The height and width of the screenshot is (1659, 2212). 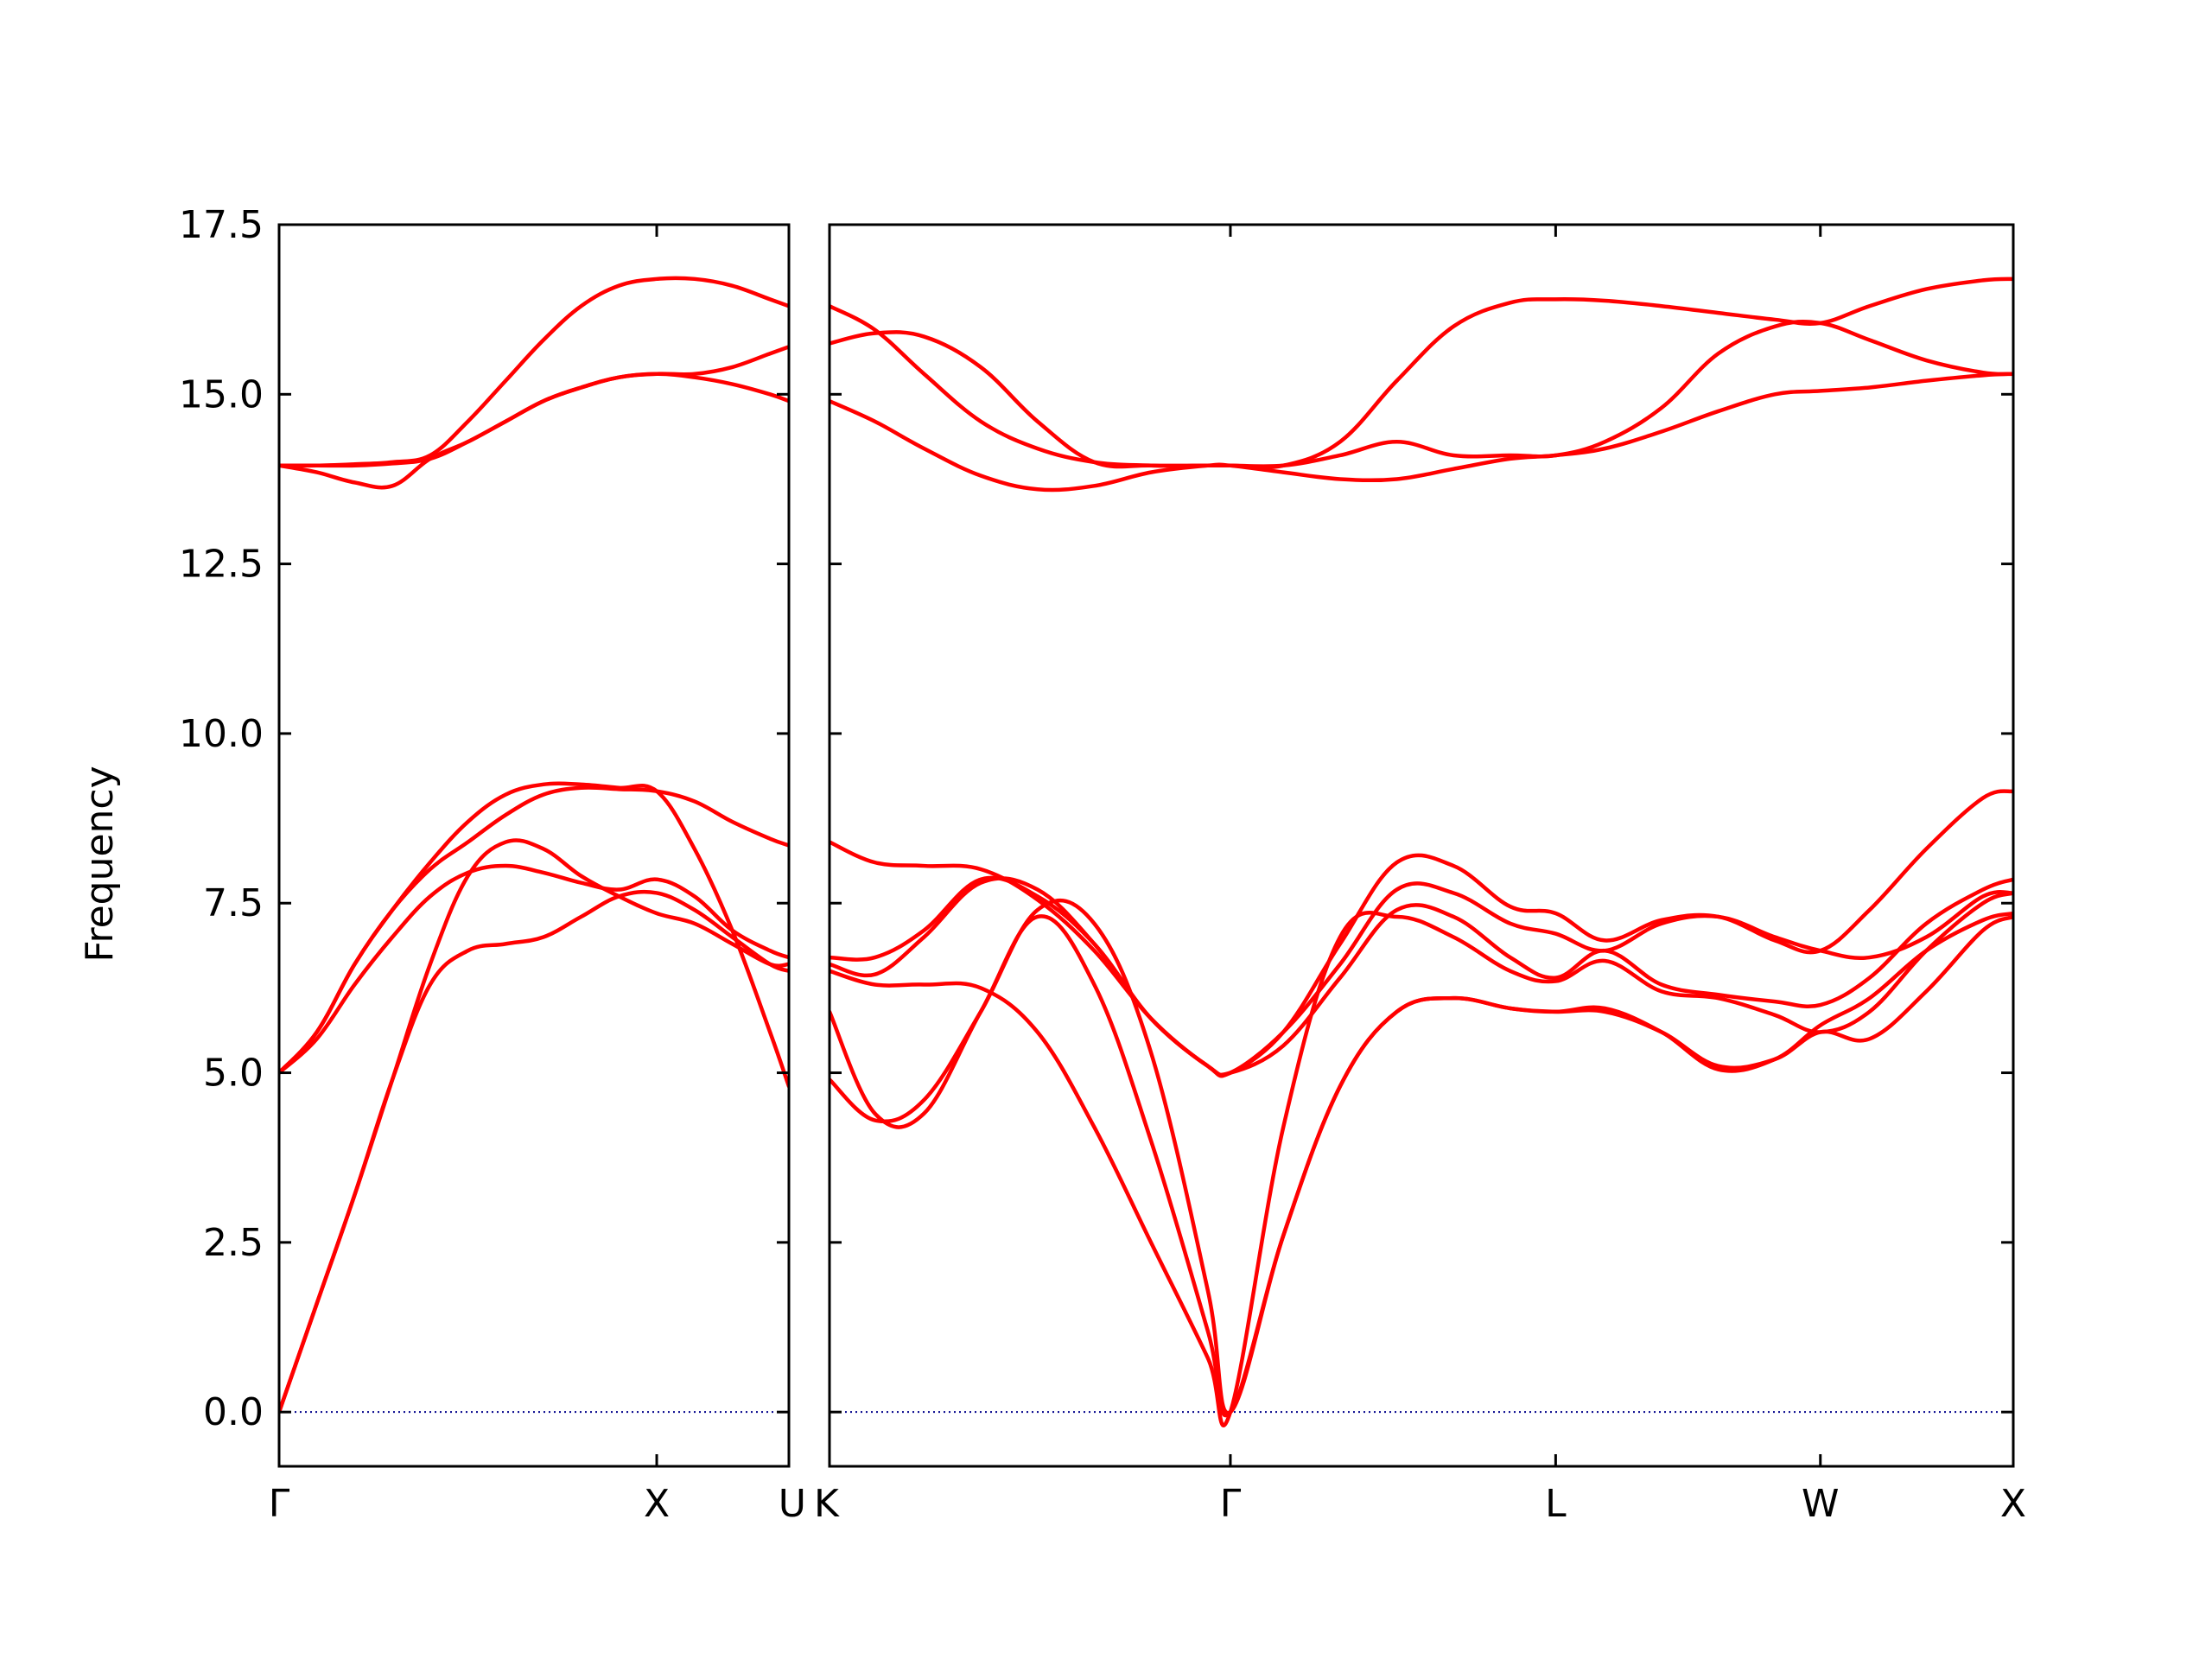 What do you see at coordinates (1556, 1504) in the screenshot?
I see `x-tick-label: L` at bounding box center [1556, 1504].